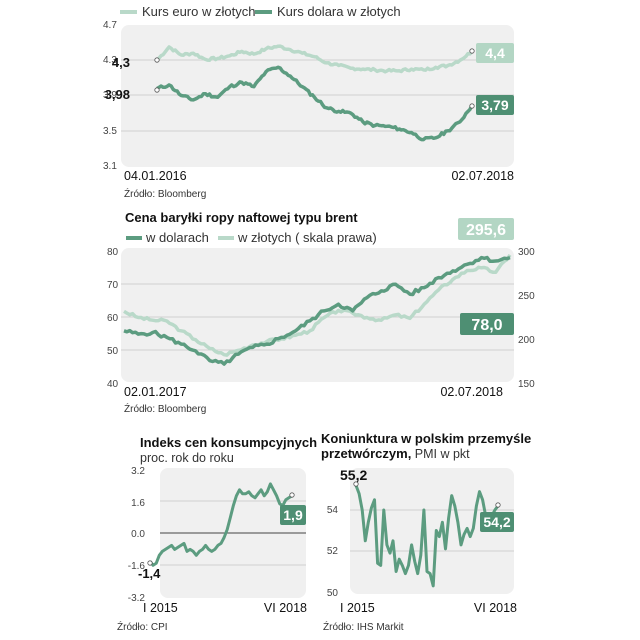 Image resolution: width=640 pixels, height=640 pixels. Describe the element at coordinates (113, 252) in the screenshot. I see `y-tick-left: 80` at that location.